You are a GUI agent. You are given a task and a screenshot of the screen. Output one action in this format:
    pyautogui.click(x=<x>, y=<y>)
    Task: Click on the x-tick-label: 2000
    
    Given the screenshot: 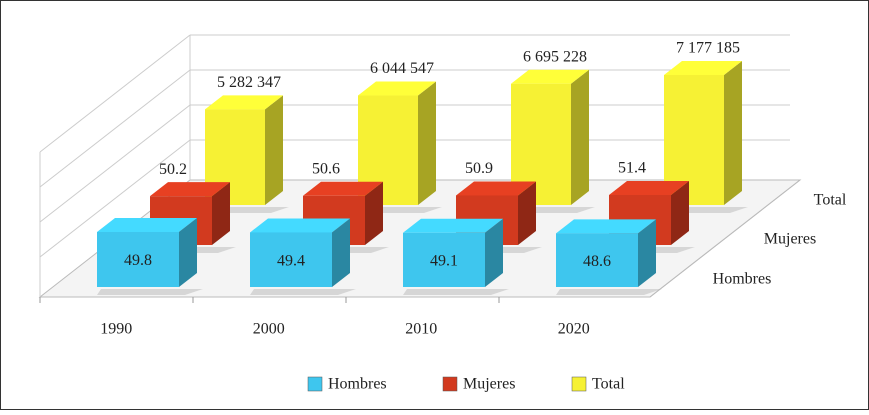 What is the action you would take?
    pyautogui.click(x=269, y=329)
    